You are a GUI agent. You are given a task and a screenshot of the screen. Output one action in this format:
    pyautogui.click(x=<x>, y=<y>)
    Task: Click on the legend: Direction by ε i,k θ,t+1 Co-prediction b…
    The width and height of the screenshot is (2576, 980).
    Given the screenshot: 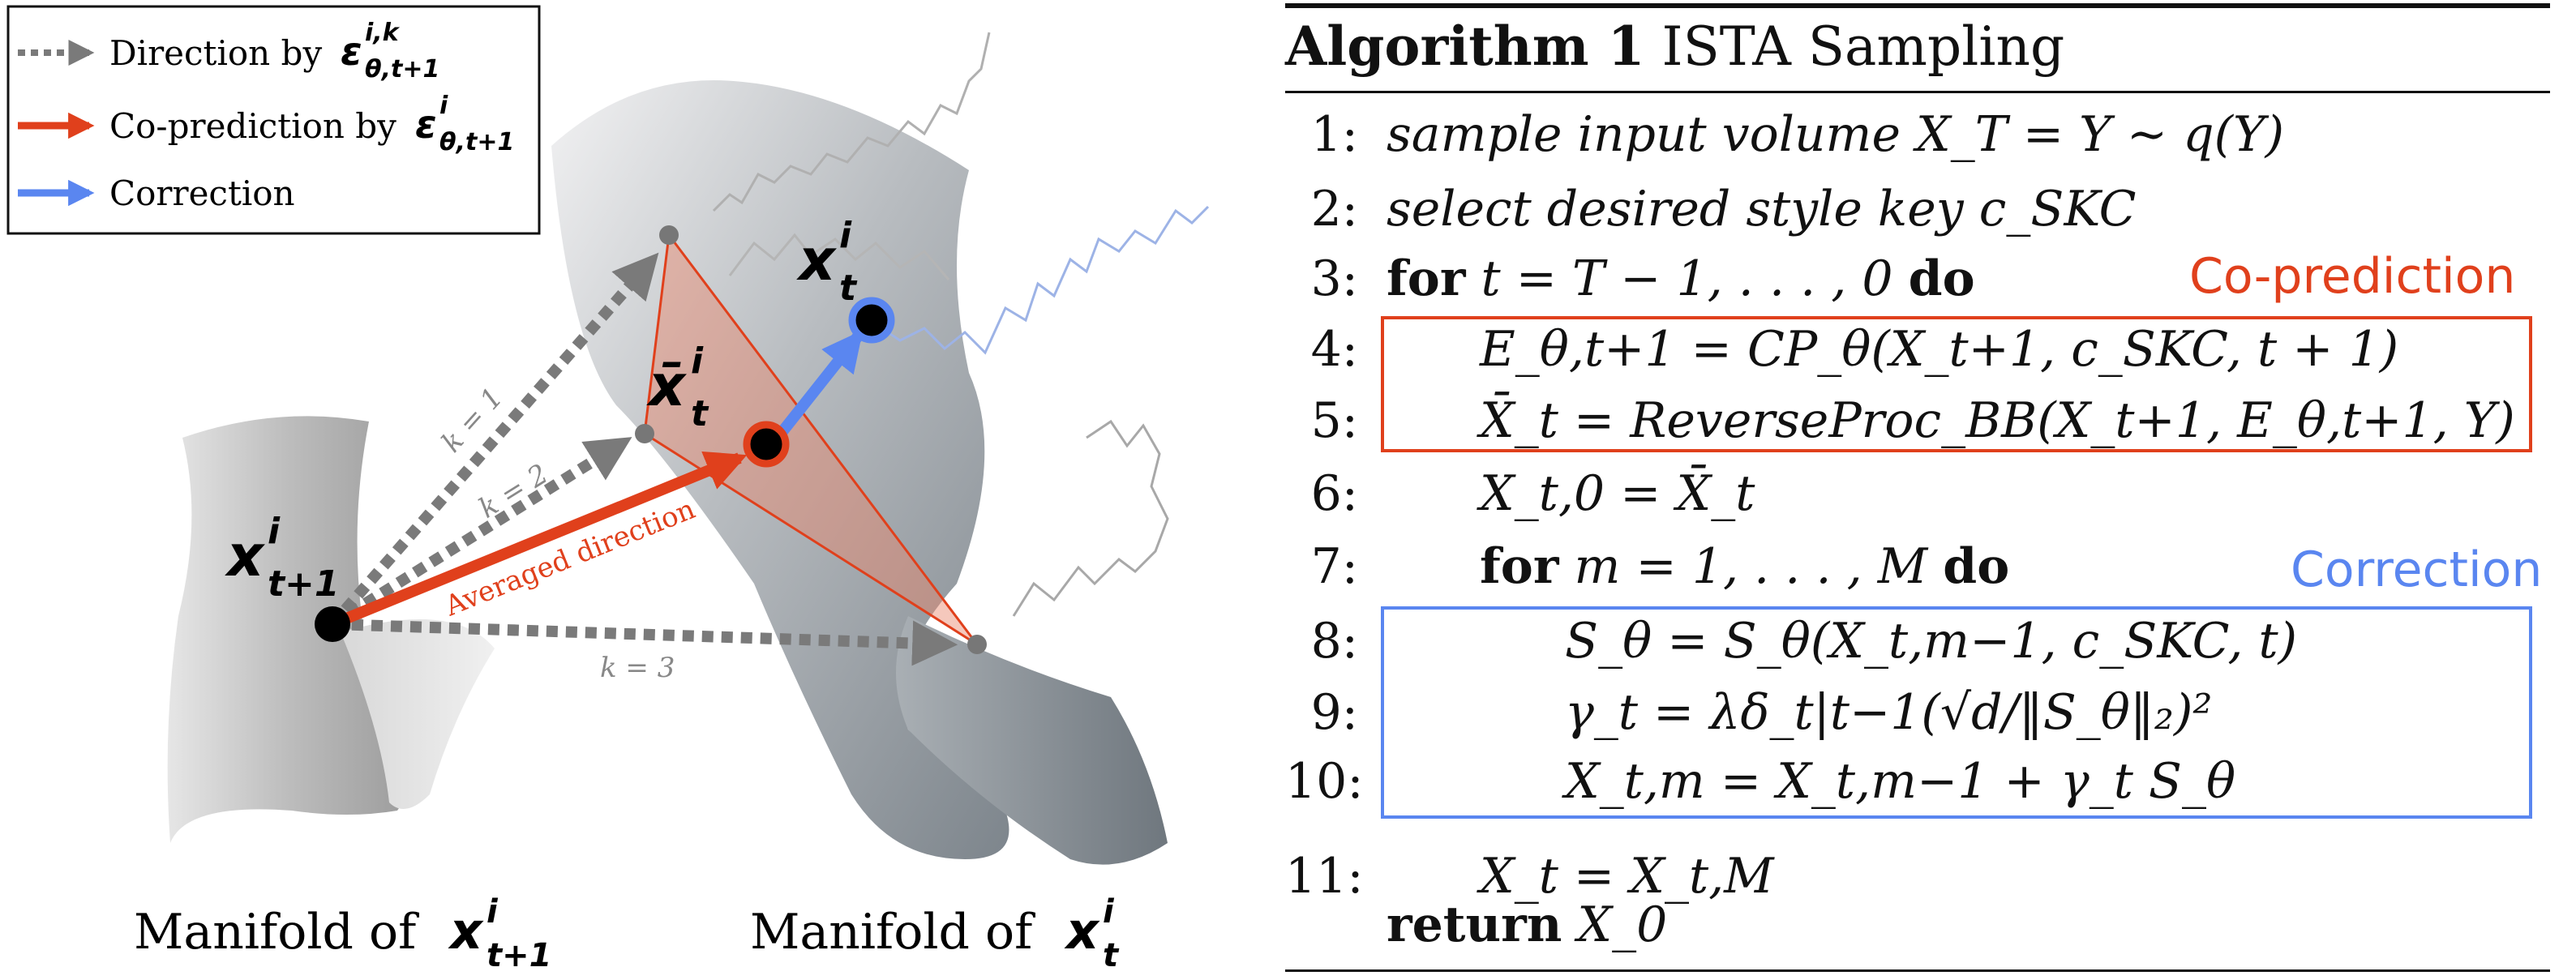 What is the action you would take?
    pyautogui.click(x=273, y=120)
    